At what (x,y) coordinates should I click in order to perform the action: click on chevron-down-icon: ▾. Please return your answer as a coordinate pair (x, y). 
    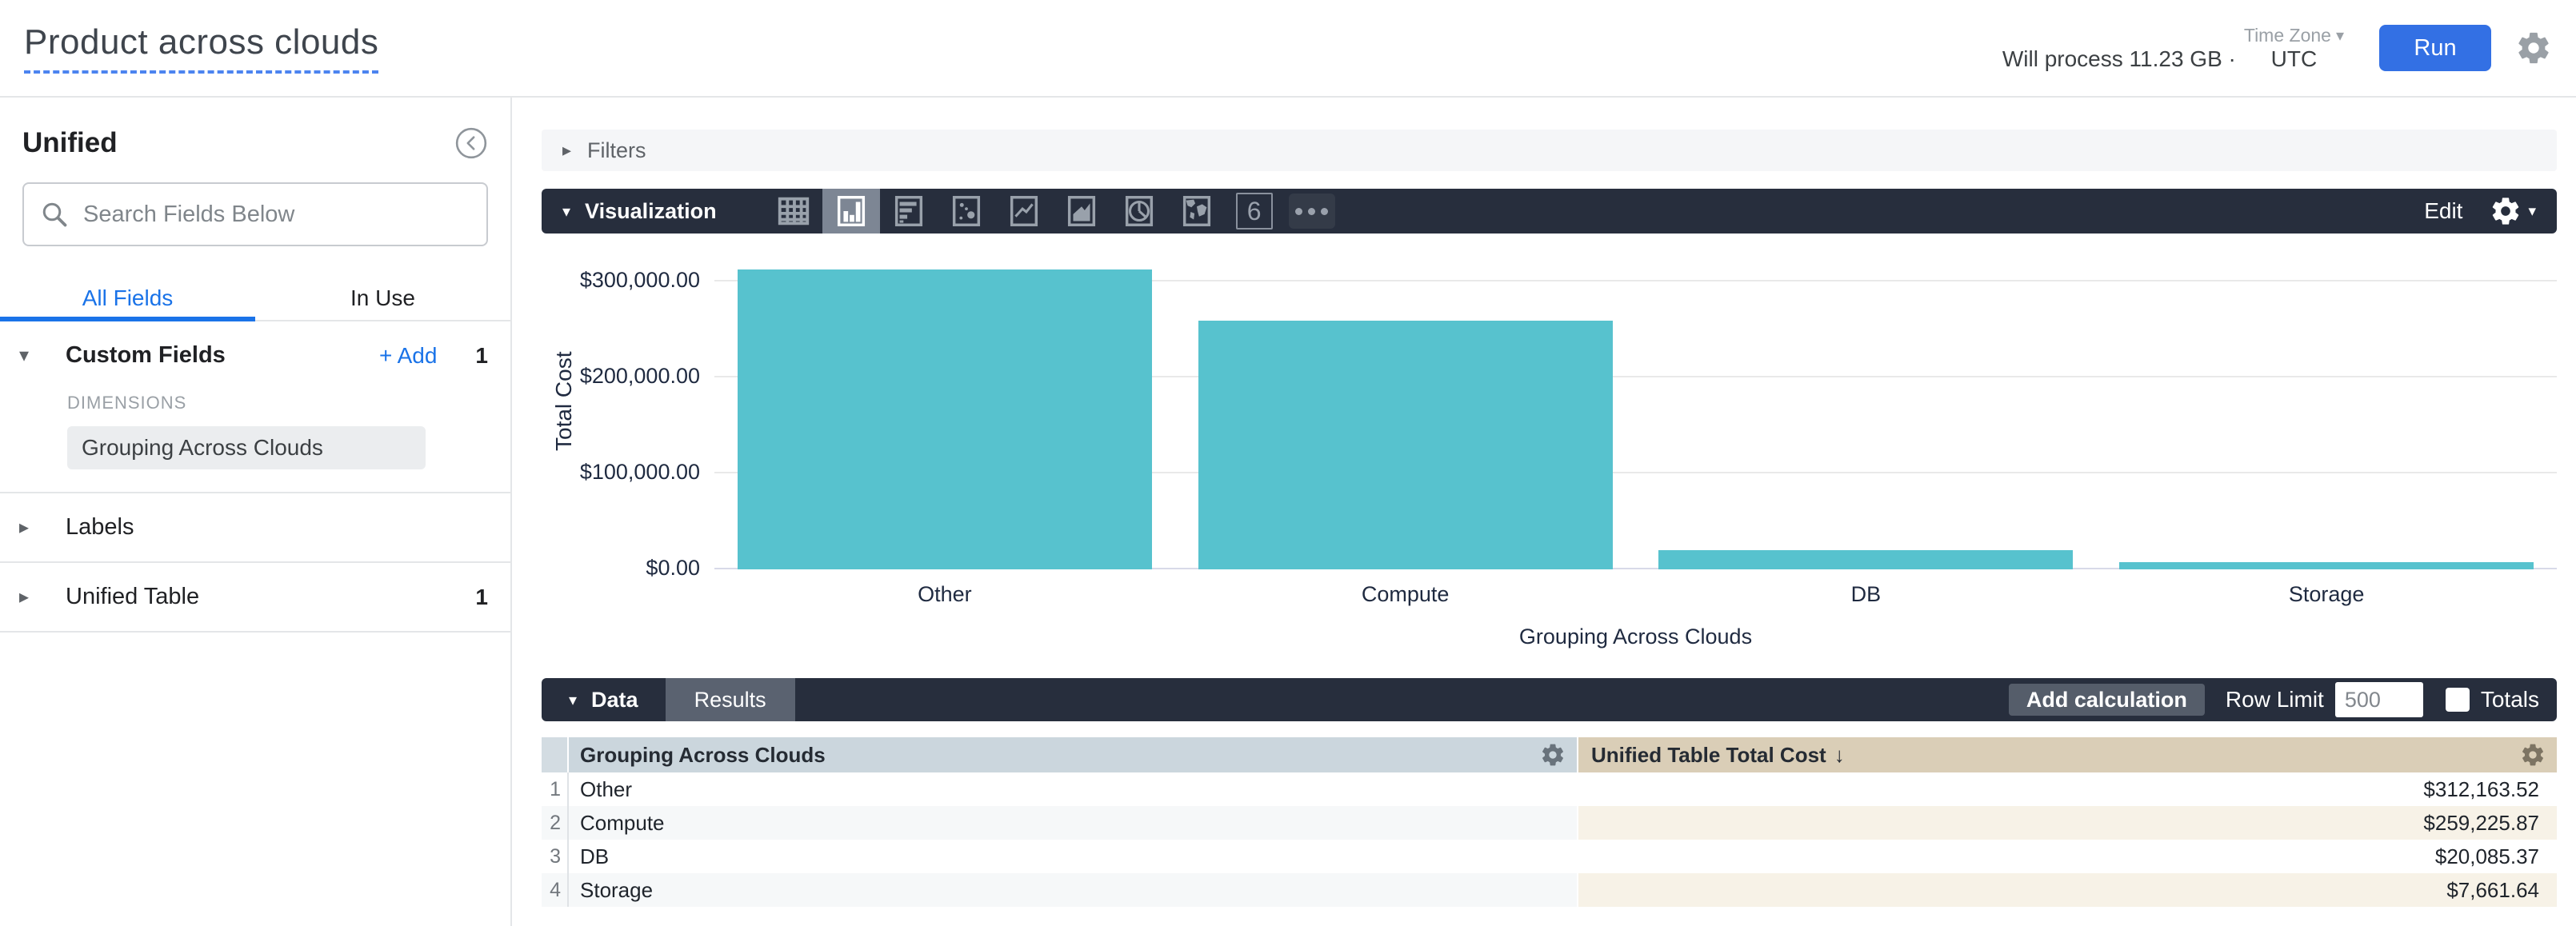
    Looking at the image, I should click on (2339, 35).